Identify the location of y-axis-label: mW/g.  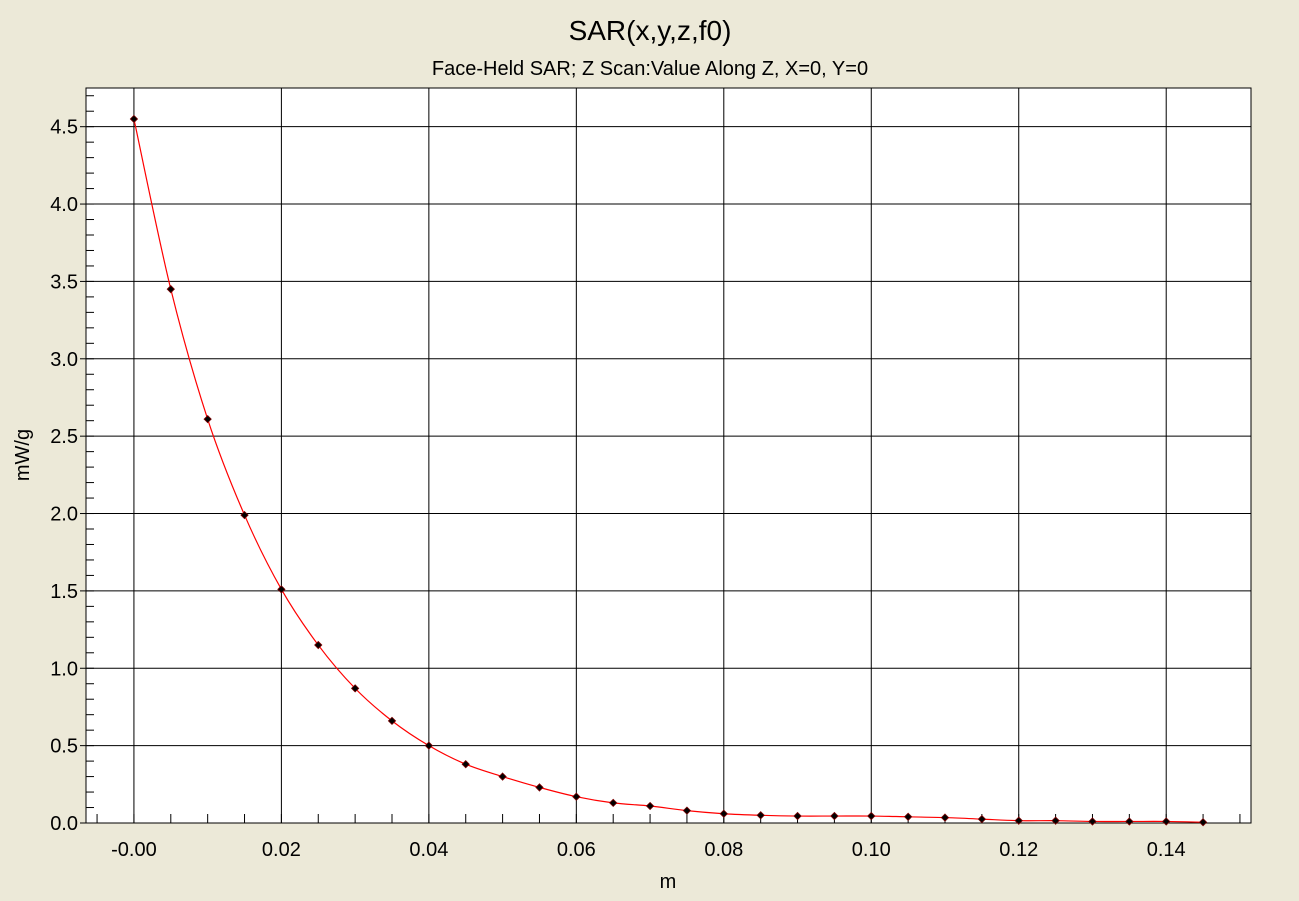
(23, 455).